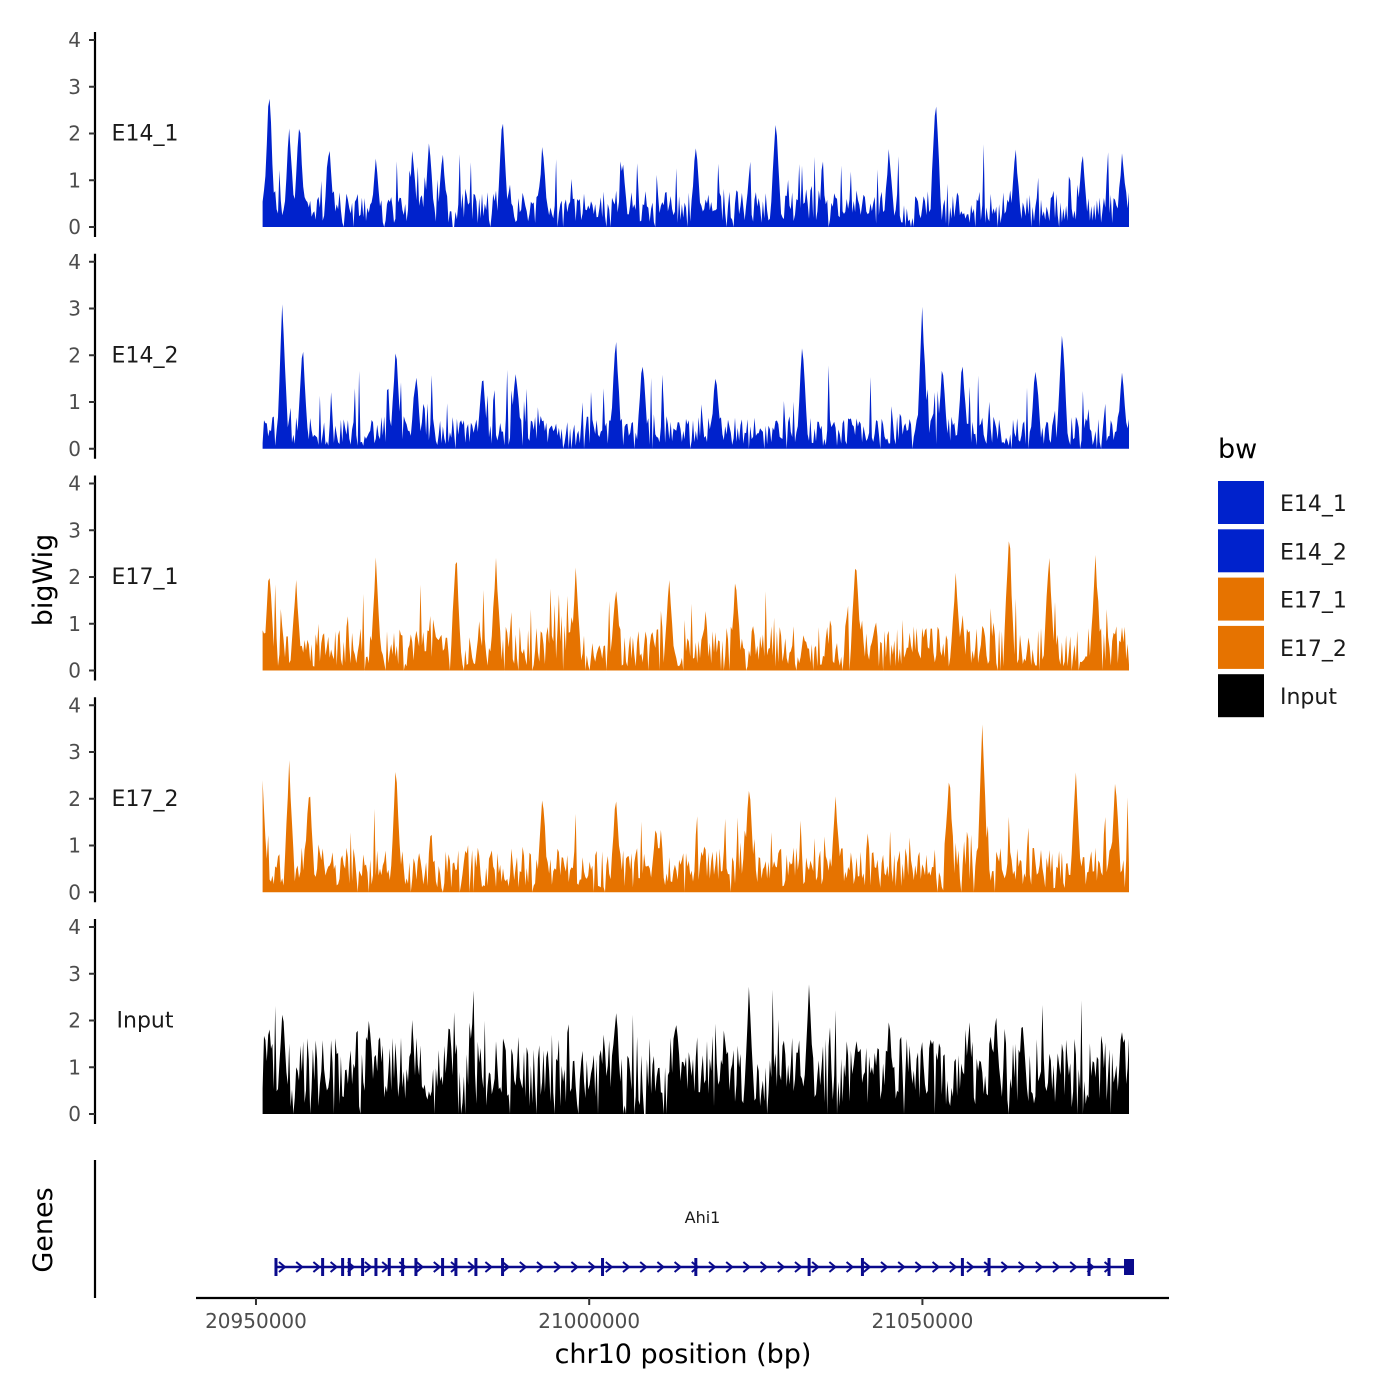 Image resolution: width=1400 pixels, height=1400 pixels. I want to click on x-axis-title: chr10 position (bp), so click(683, 1354).